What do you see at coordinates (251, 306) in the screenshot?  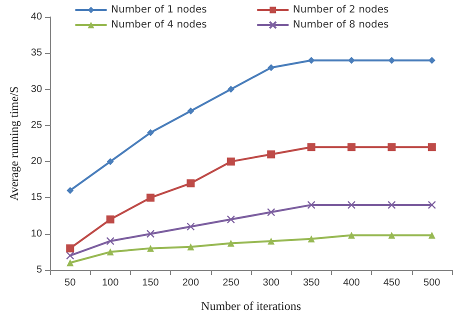 I see `x-axis-title: Number of iterations` at bounding box center [251, 306].